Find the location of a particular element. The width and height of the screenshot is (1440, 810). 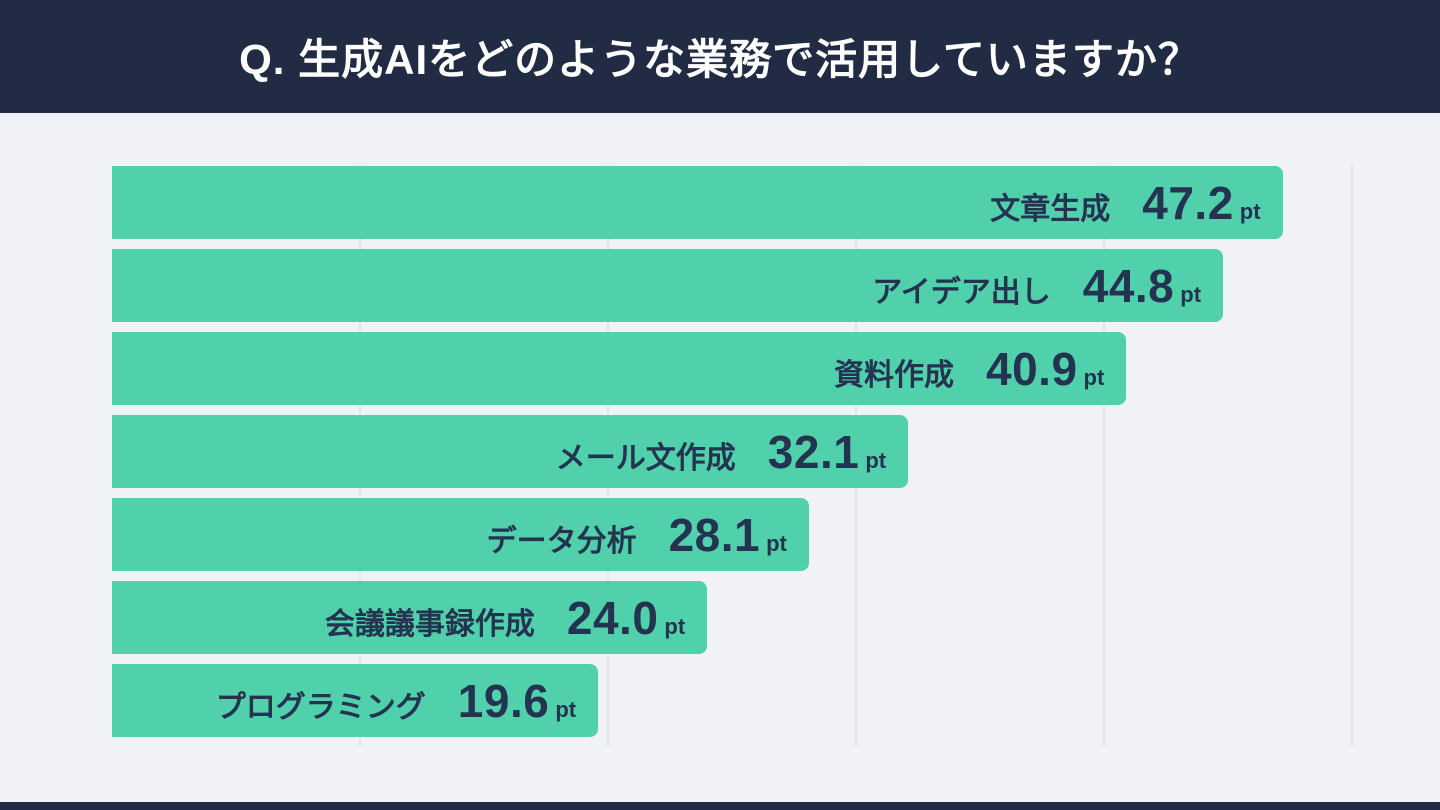

bar-row: メール文作成 32.1 pt is located at coordinates (732, 451).